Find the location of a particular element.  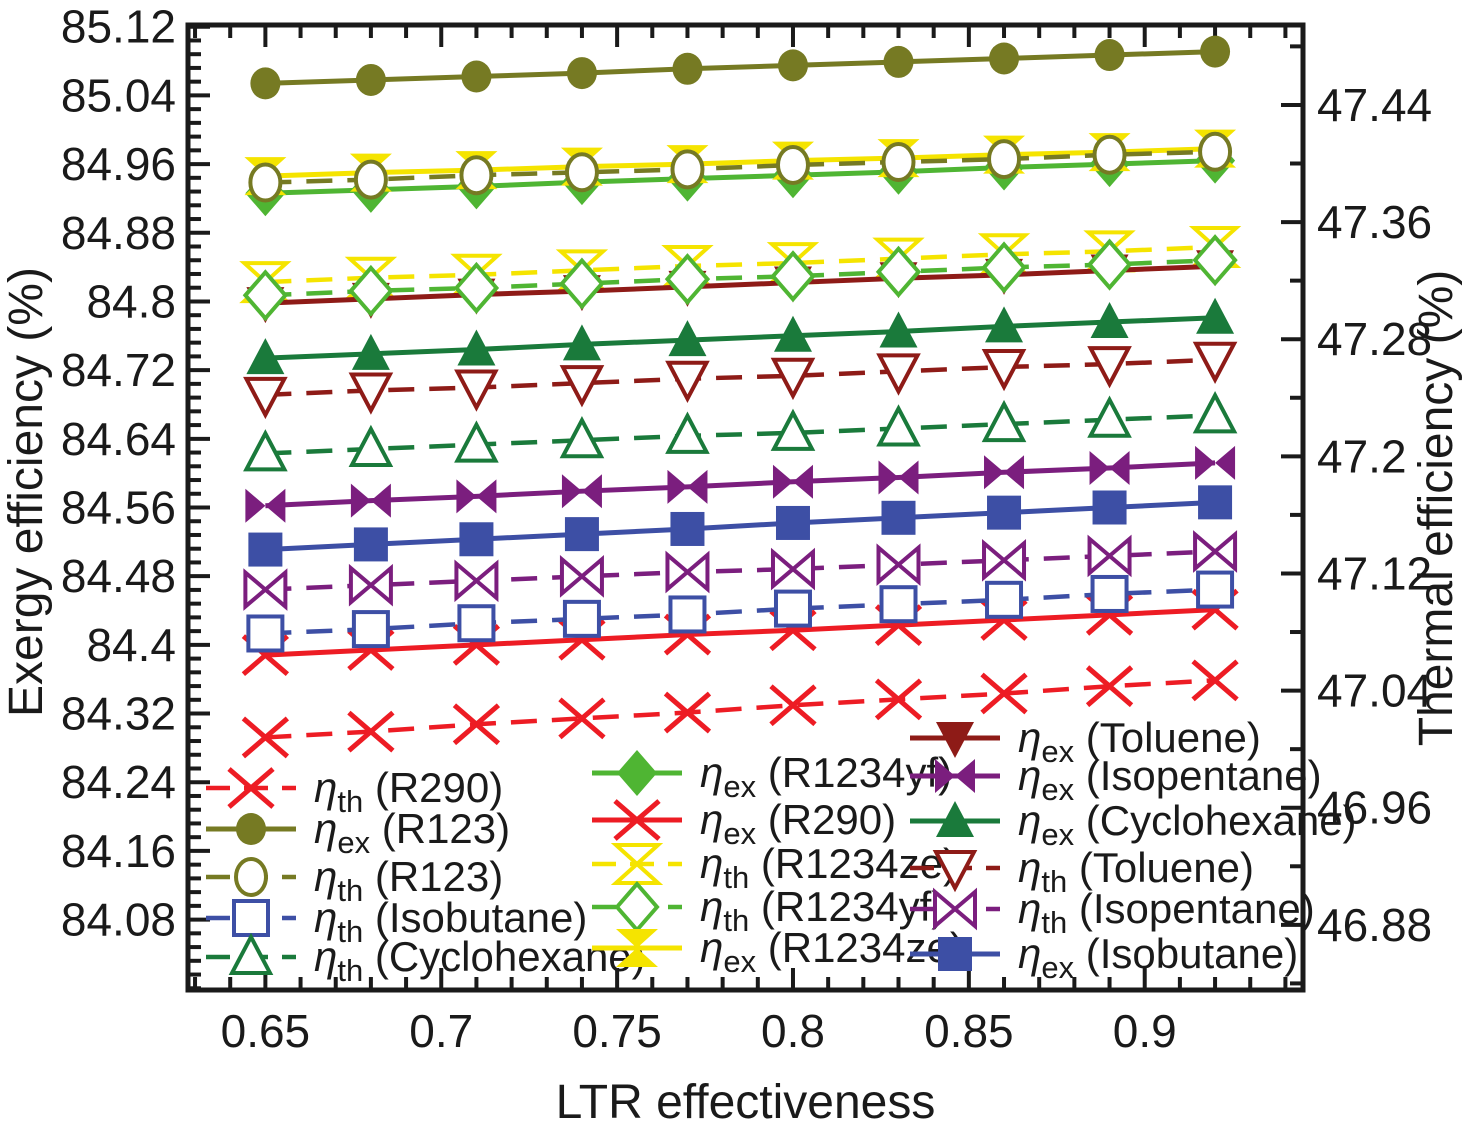

x-tick-label: 0.9 is located at coordinates (1145, 1031).